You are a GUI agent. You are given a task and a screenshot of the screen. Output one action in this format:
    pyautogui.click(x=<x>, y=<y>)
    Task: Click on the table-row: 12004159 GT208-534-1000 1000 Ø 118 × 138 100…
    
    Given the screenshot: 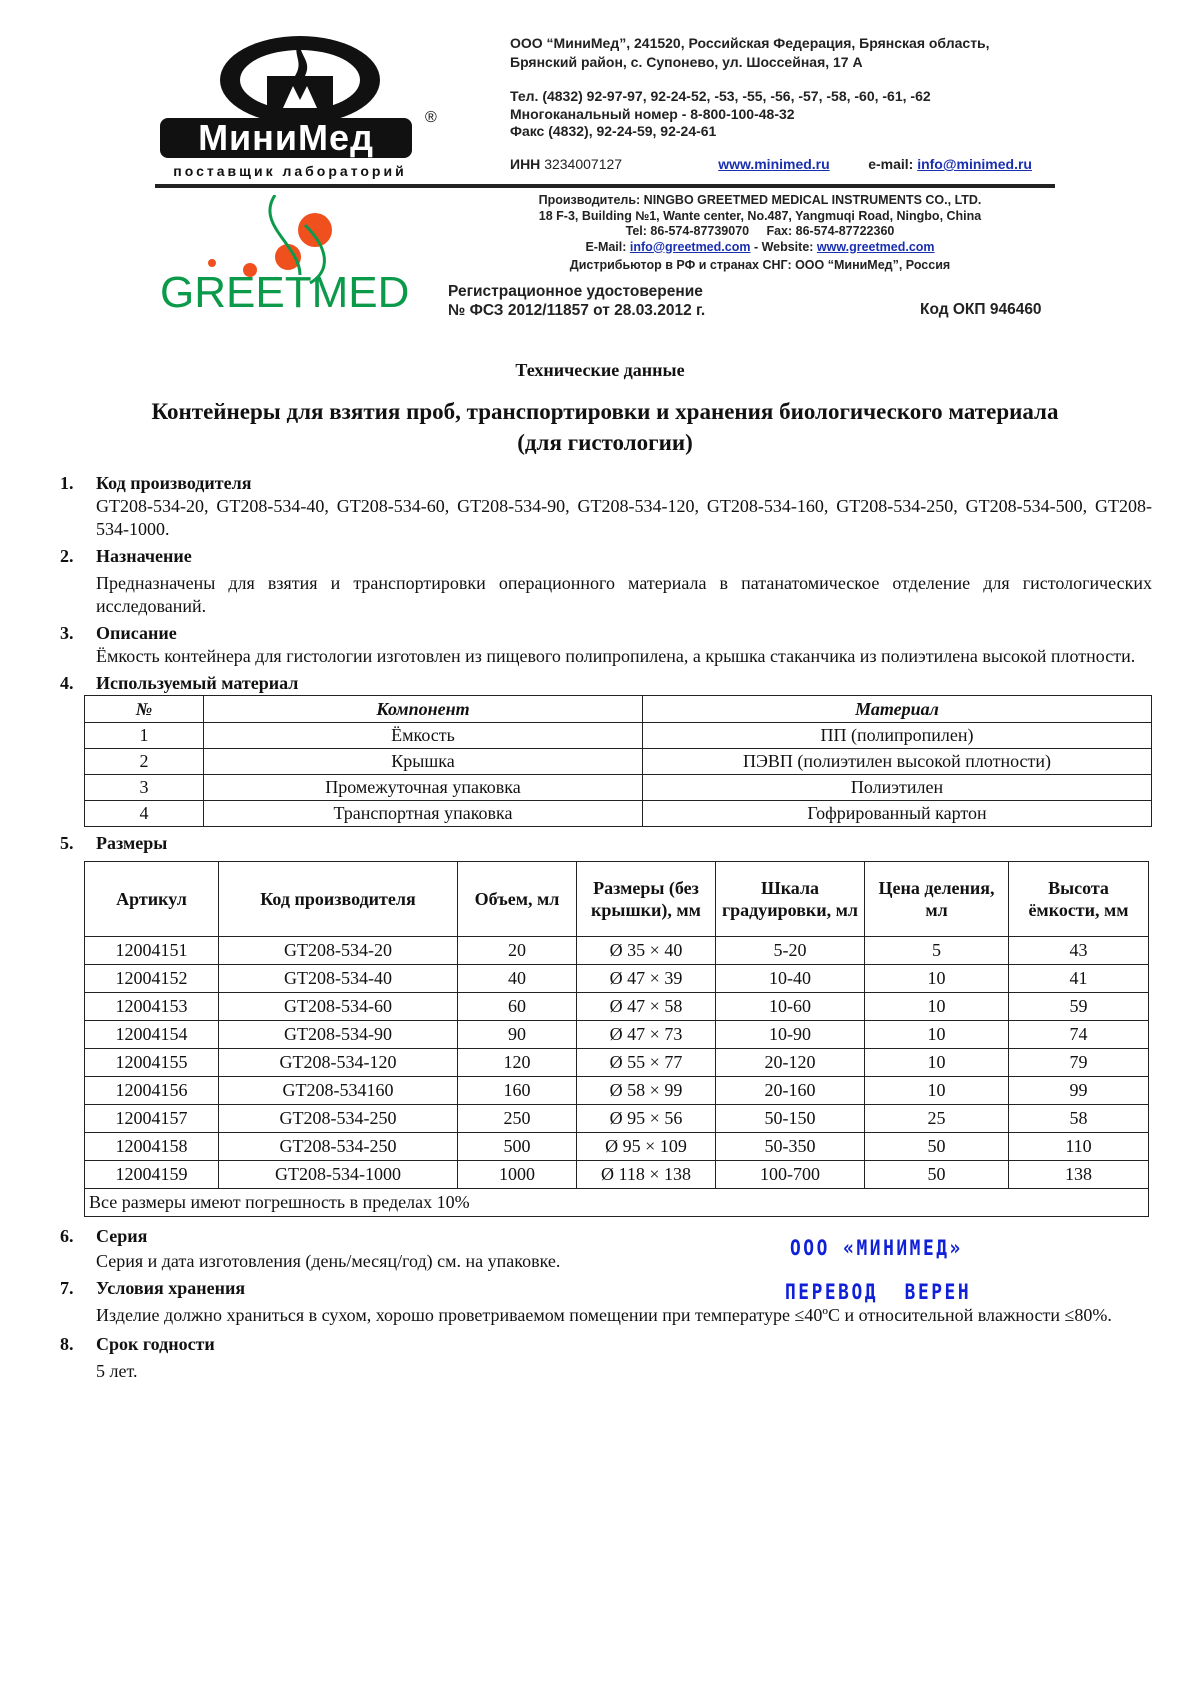 What is the action you would take?
    pyautogui.click(x=616, y=1174)
    